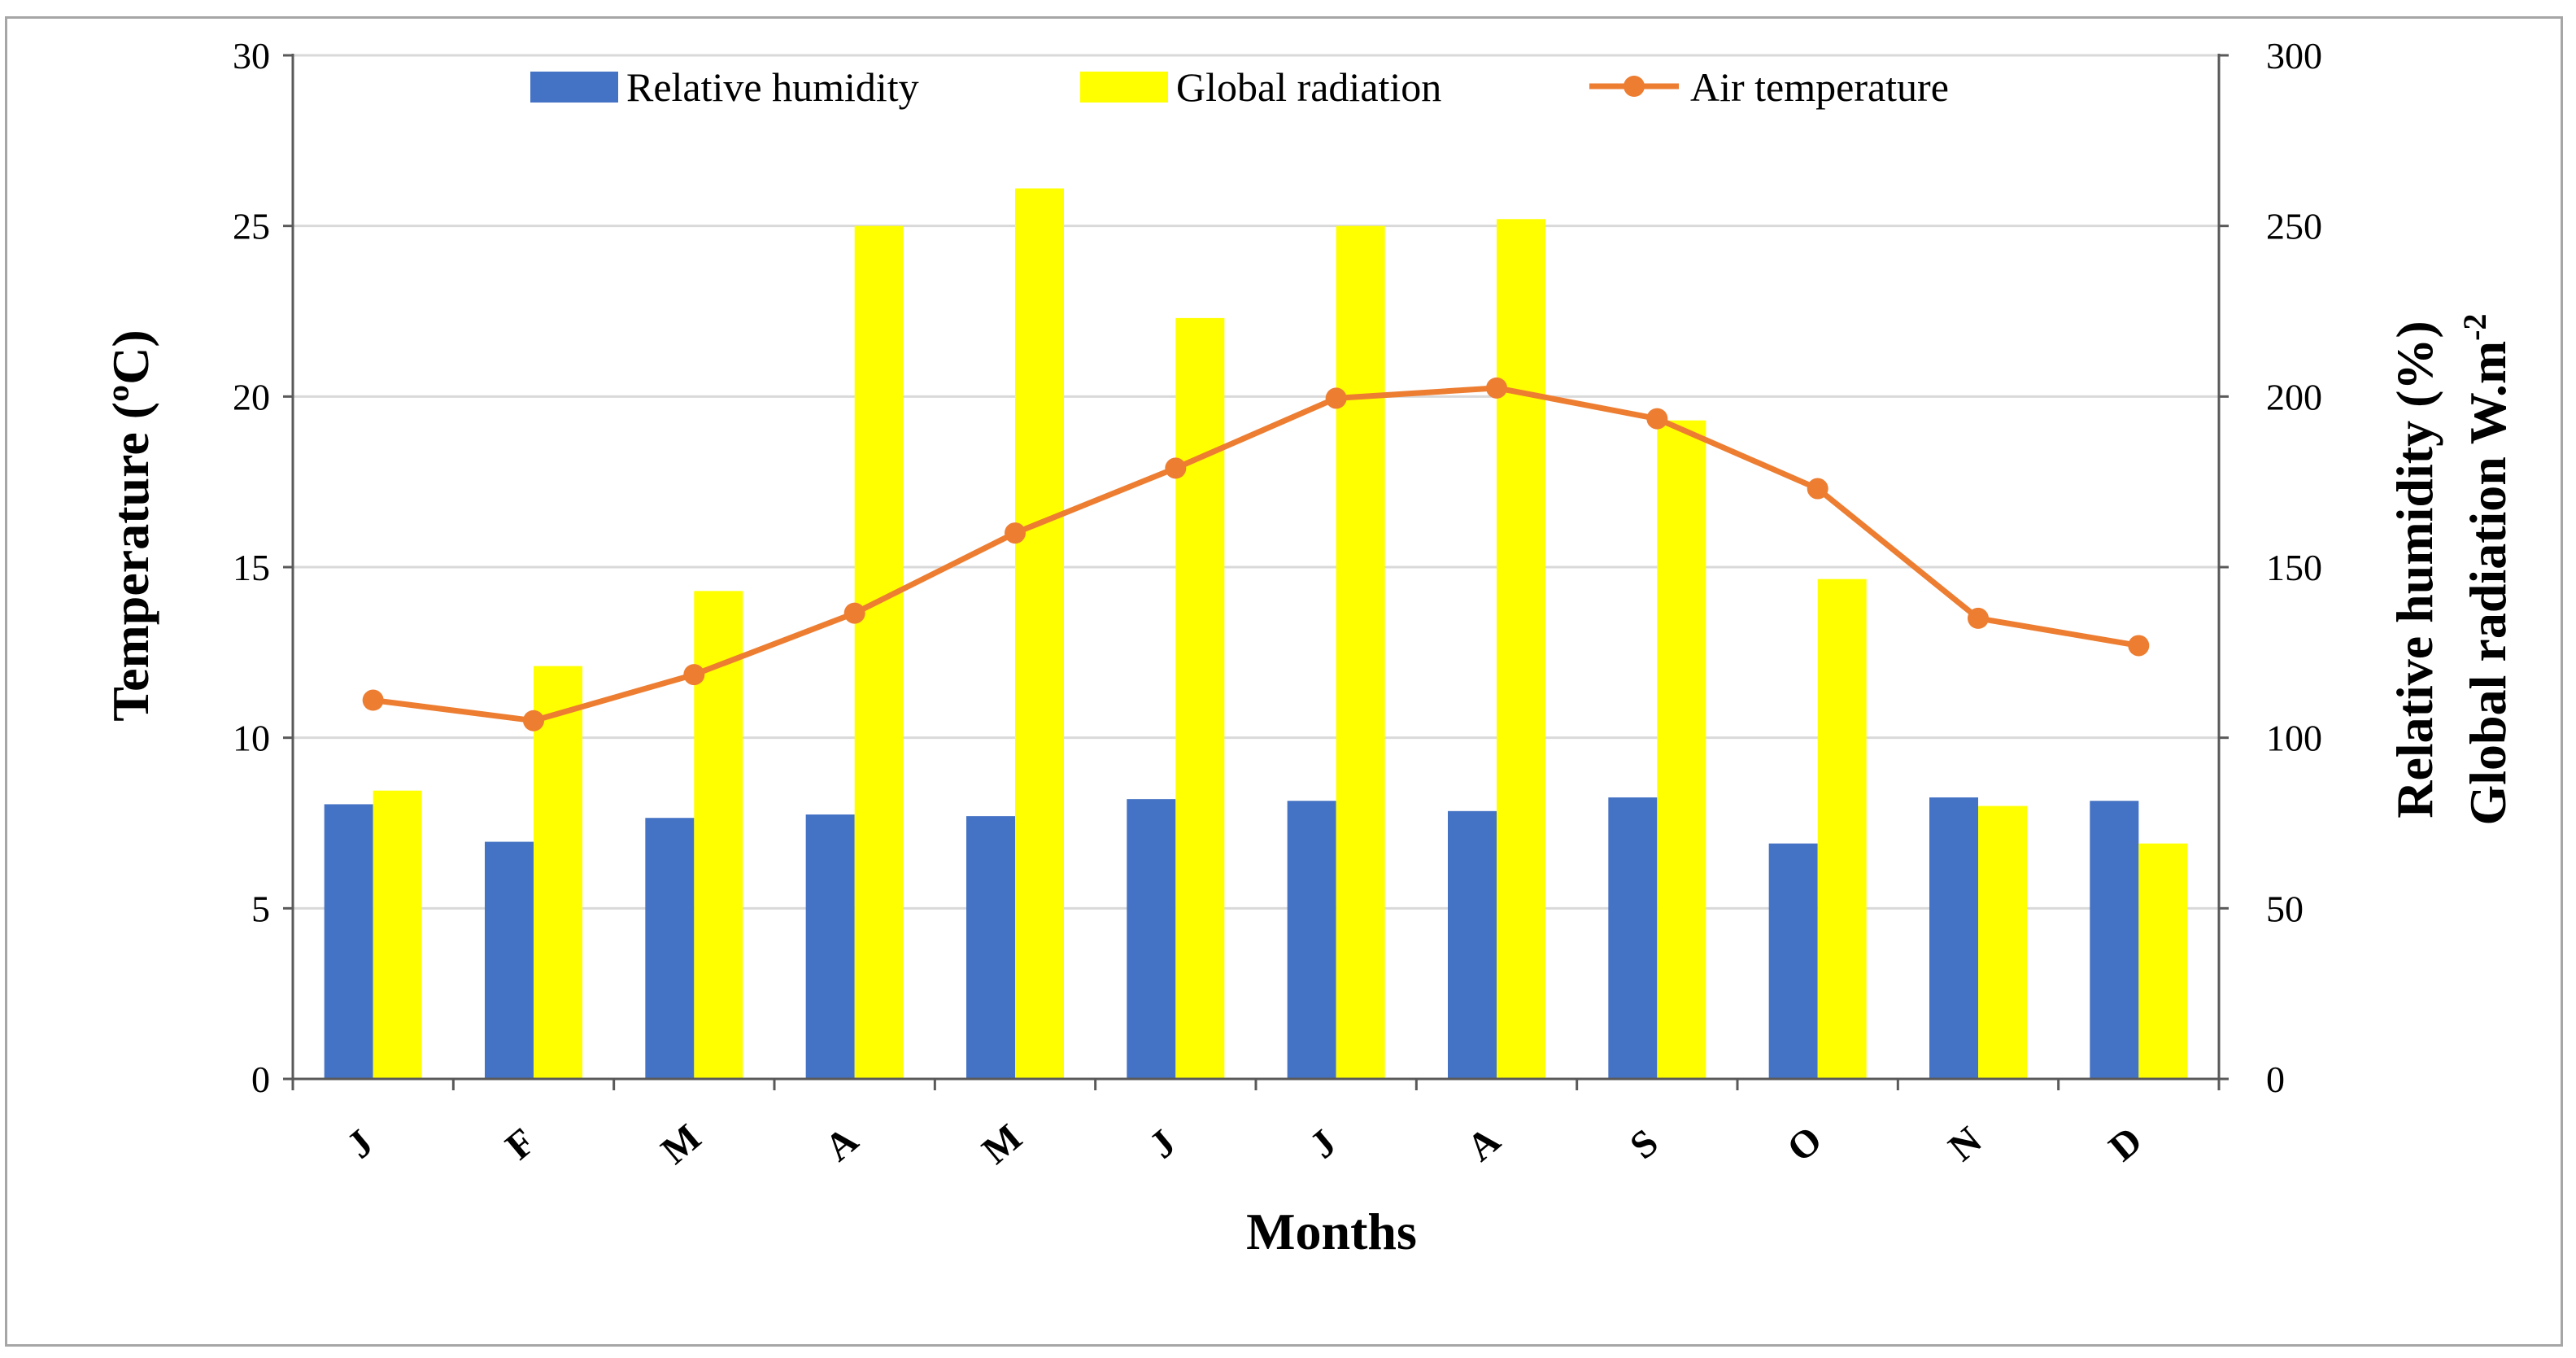  What do you see at coordinates (1124, 88) in the screenshot?
I see `legend-swatch-global-radiation` at bounding box center [1124, 88].